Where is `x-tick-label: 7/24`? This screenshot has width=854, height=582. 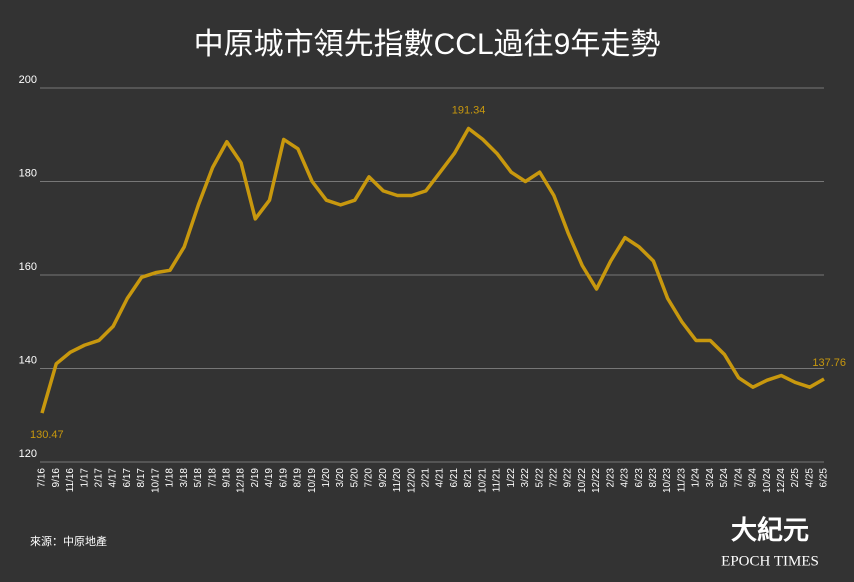 x-tick-label: 7/24 is located at coordinates (738, 478).